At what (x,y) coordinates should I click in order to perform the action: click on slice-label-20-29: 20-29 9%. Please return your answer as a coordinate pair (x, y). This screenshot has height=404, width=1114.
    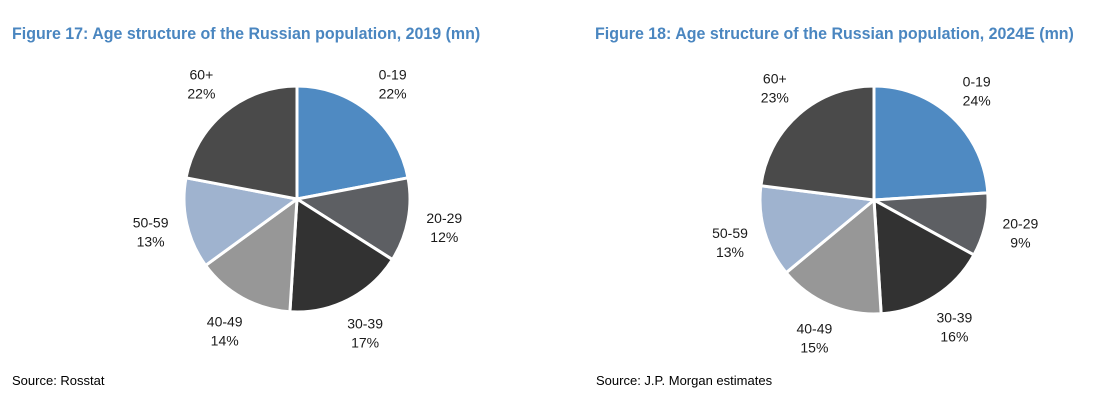
    Looking at the image, I should click on (1020, 233).